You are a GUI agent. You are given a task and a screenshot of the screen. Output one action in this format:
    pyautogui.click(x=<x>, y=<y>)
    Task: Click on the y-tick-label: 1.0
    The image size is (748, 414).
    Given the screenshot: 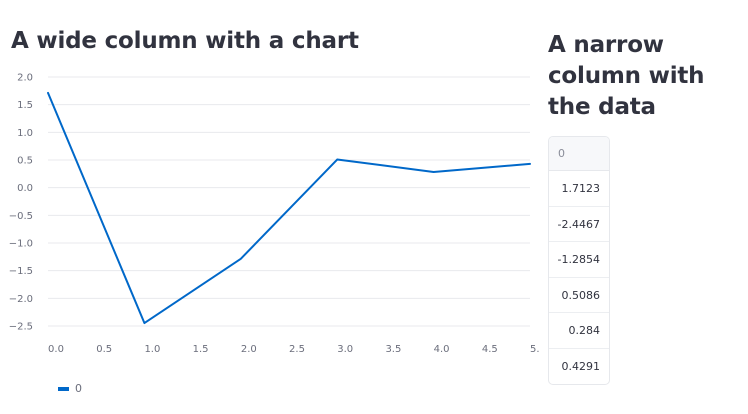 What is the action you would take?
    pyautogui.click(x=25, y=133)
    